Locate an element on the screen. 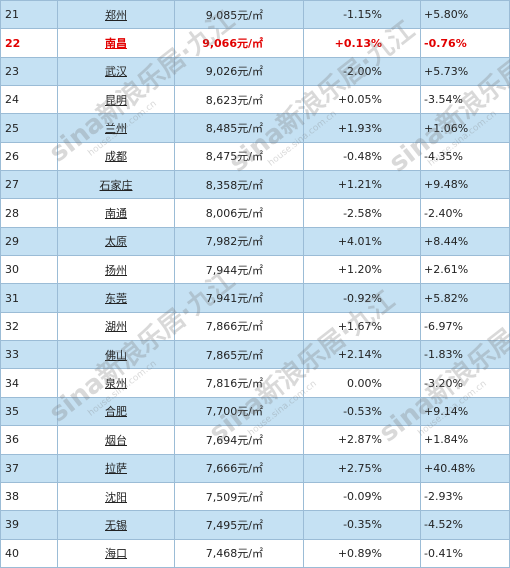 The height and width of the screenshot is (568, 510). city-cell: 合肥 is located at coordinates (116, 411).